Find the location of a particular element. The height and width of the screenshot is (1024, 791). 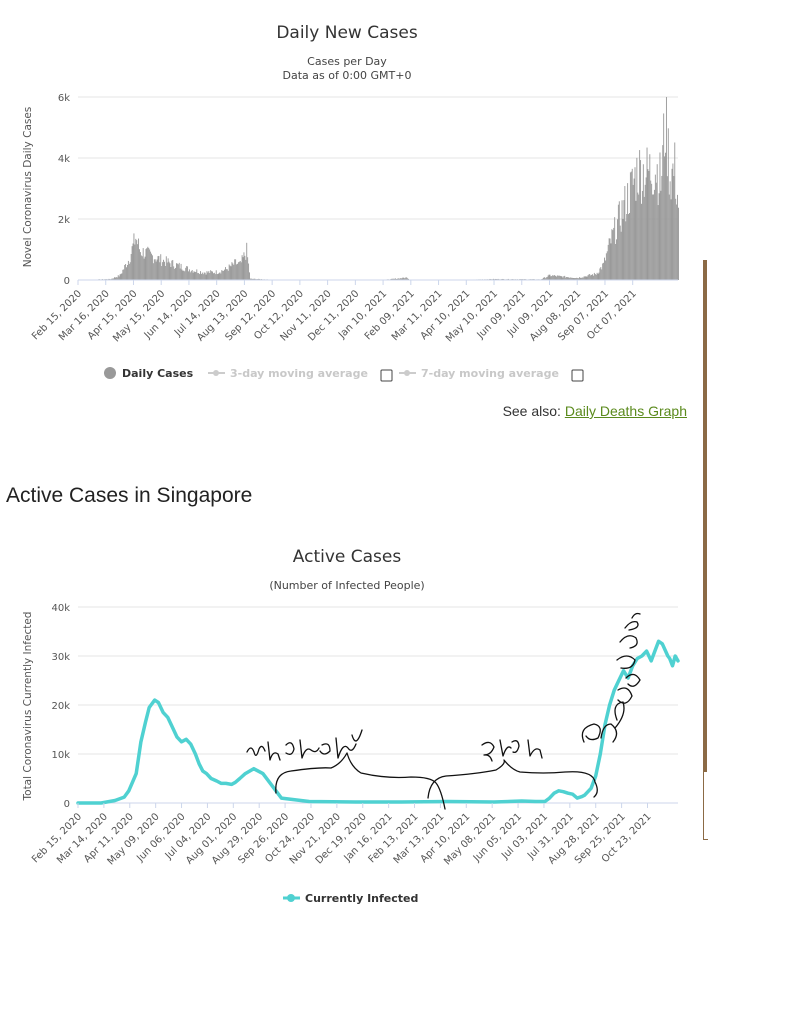

c2-y-tick-label: 30k is located at coordinates (60, 657).